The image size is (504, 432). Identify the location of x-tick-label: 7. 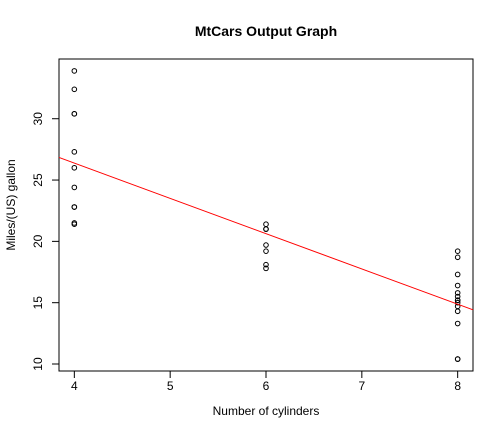
(361, 386).